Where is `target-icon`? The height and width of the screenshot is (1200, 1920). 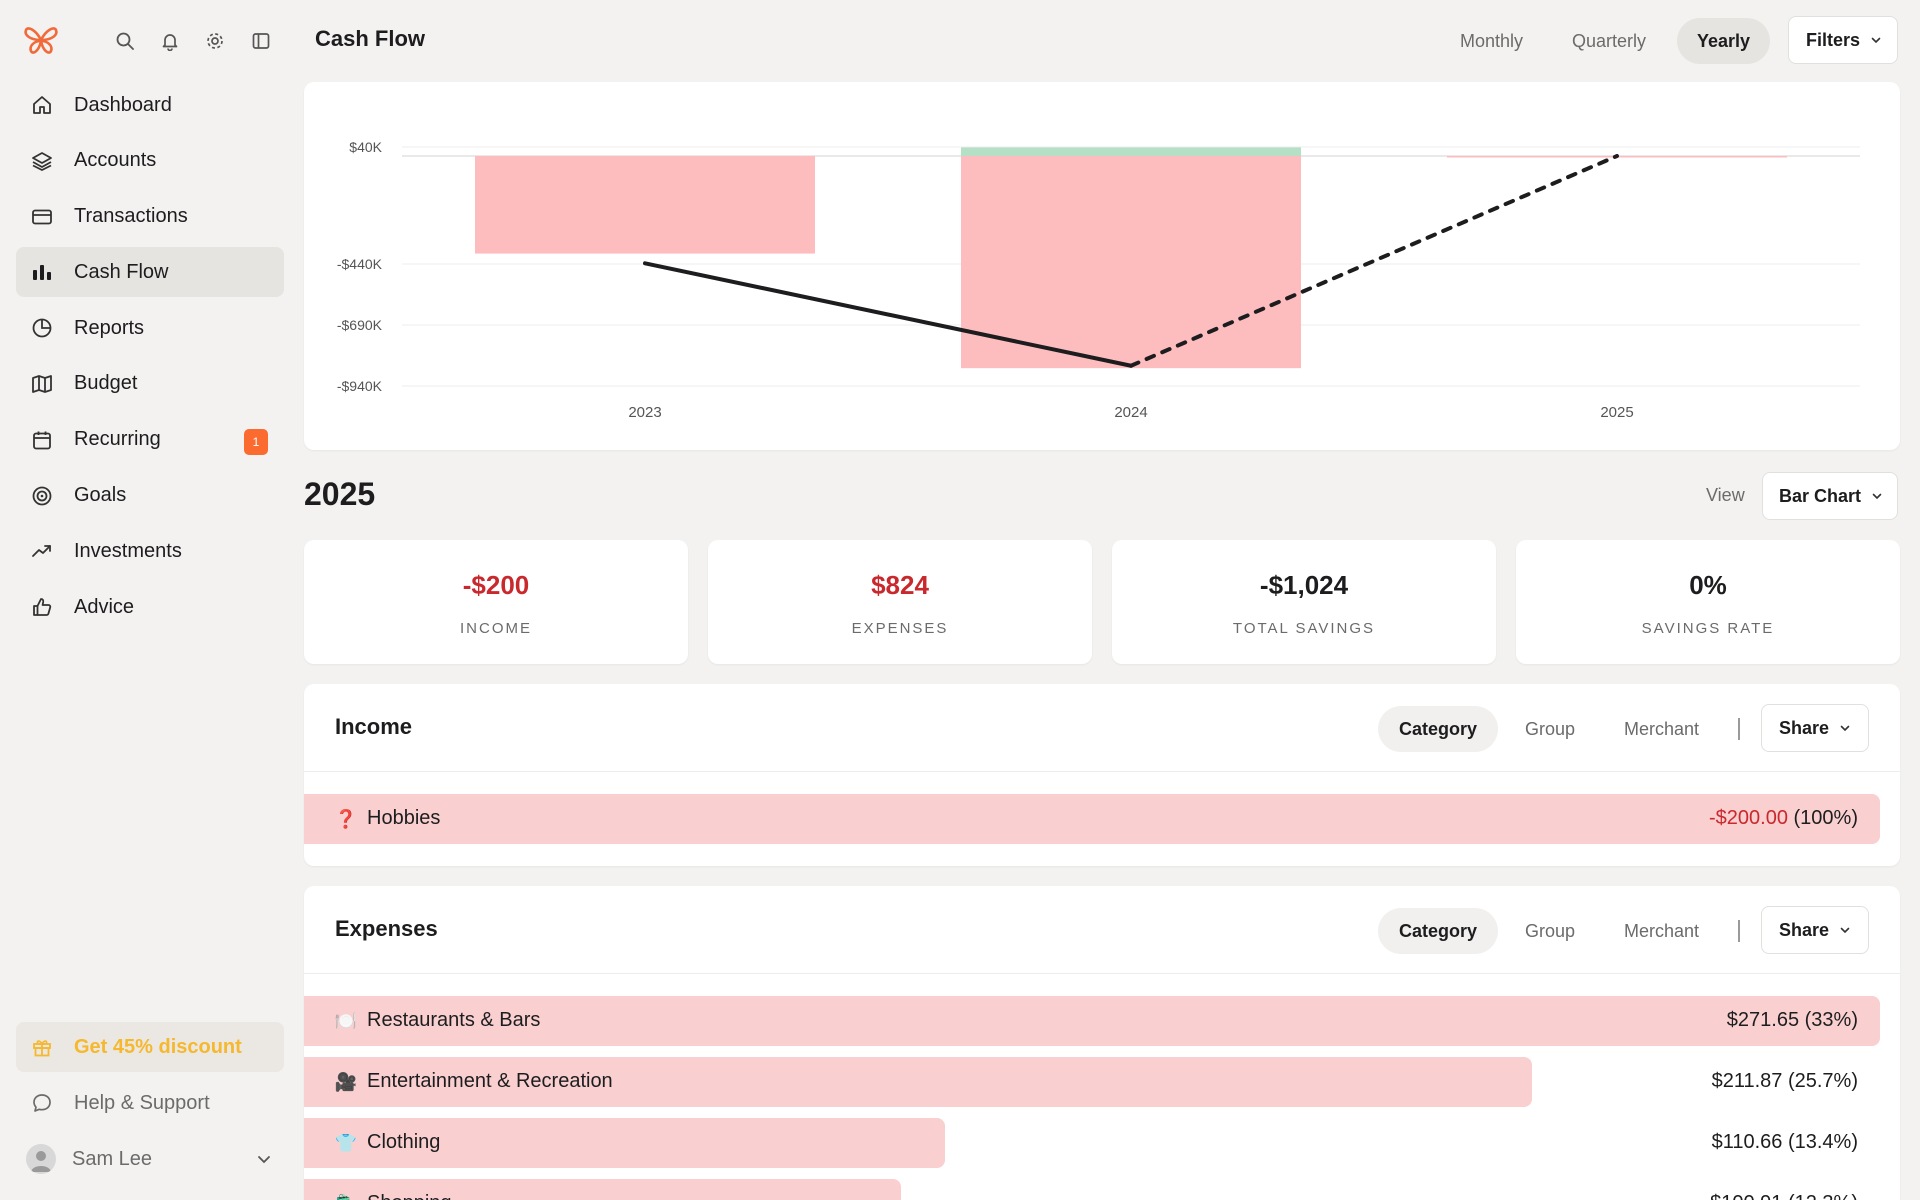 target-icon is located at coordinates (42, 496).